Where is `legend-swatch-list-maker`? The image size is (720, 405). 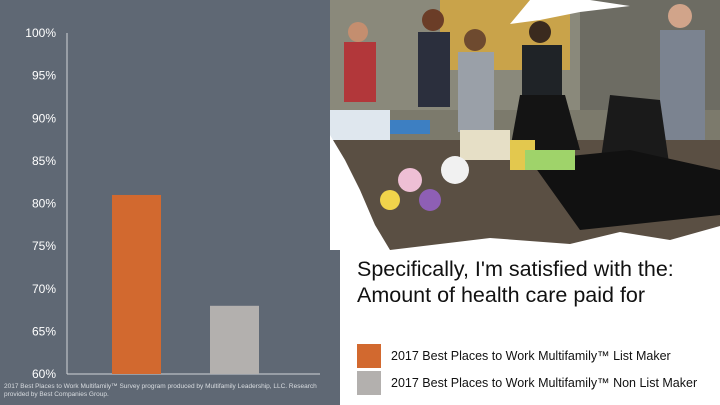
legend-swatch-list-maker is located at coordinates (369, 356).